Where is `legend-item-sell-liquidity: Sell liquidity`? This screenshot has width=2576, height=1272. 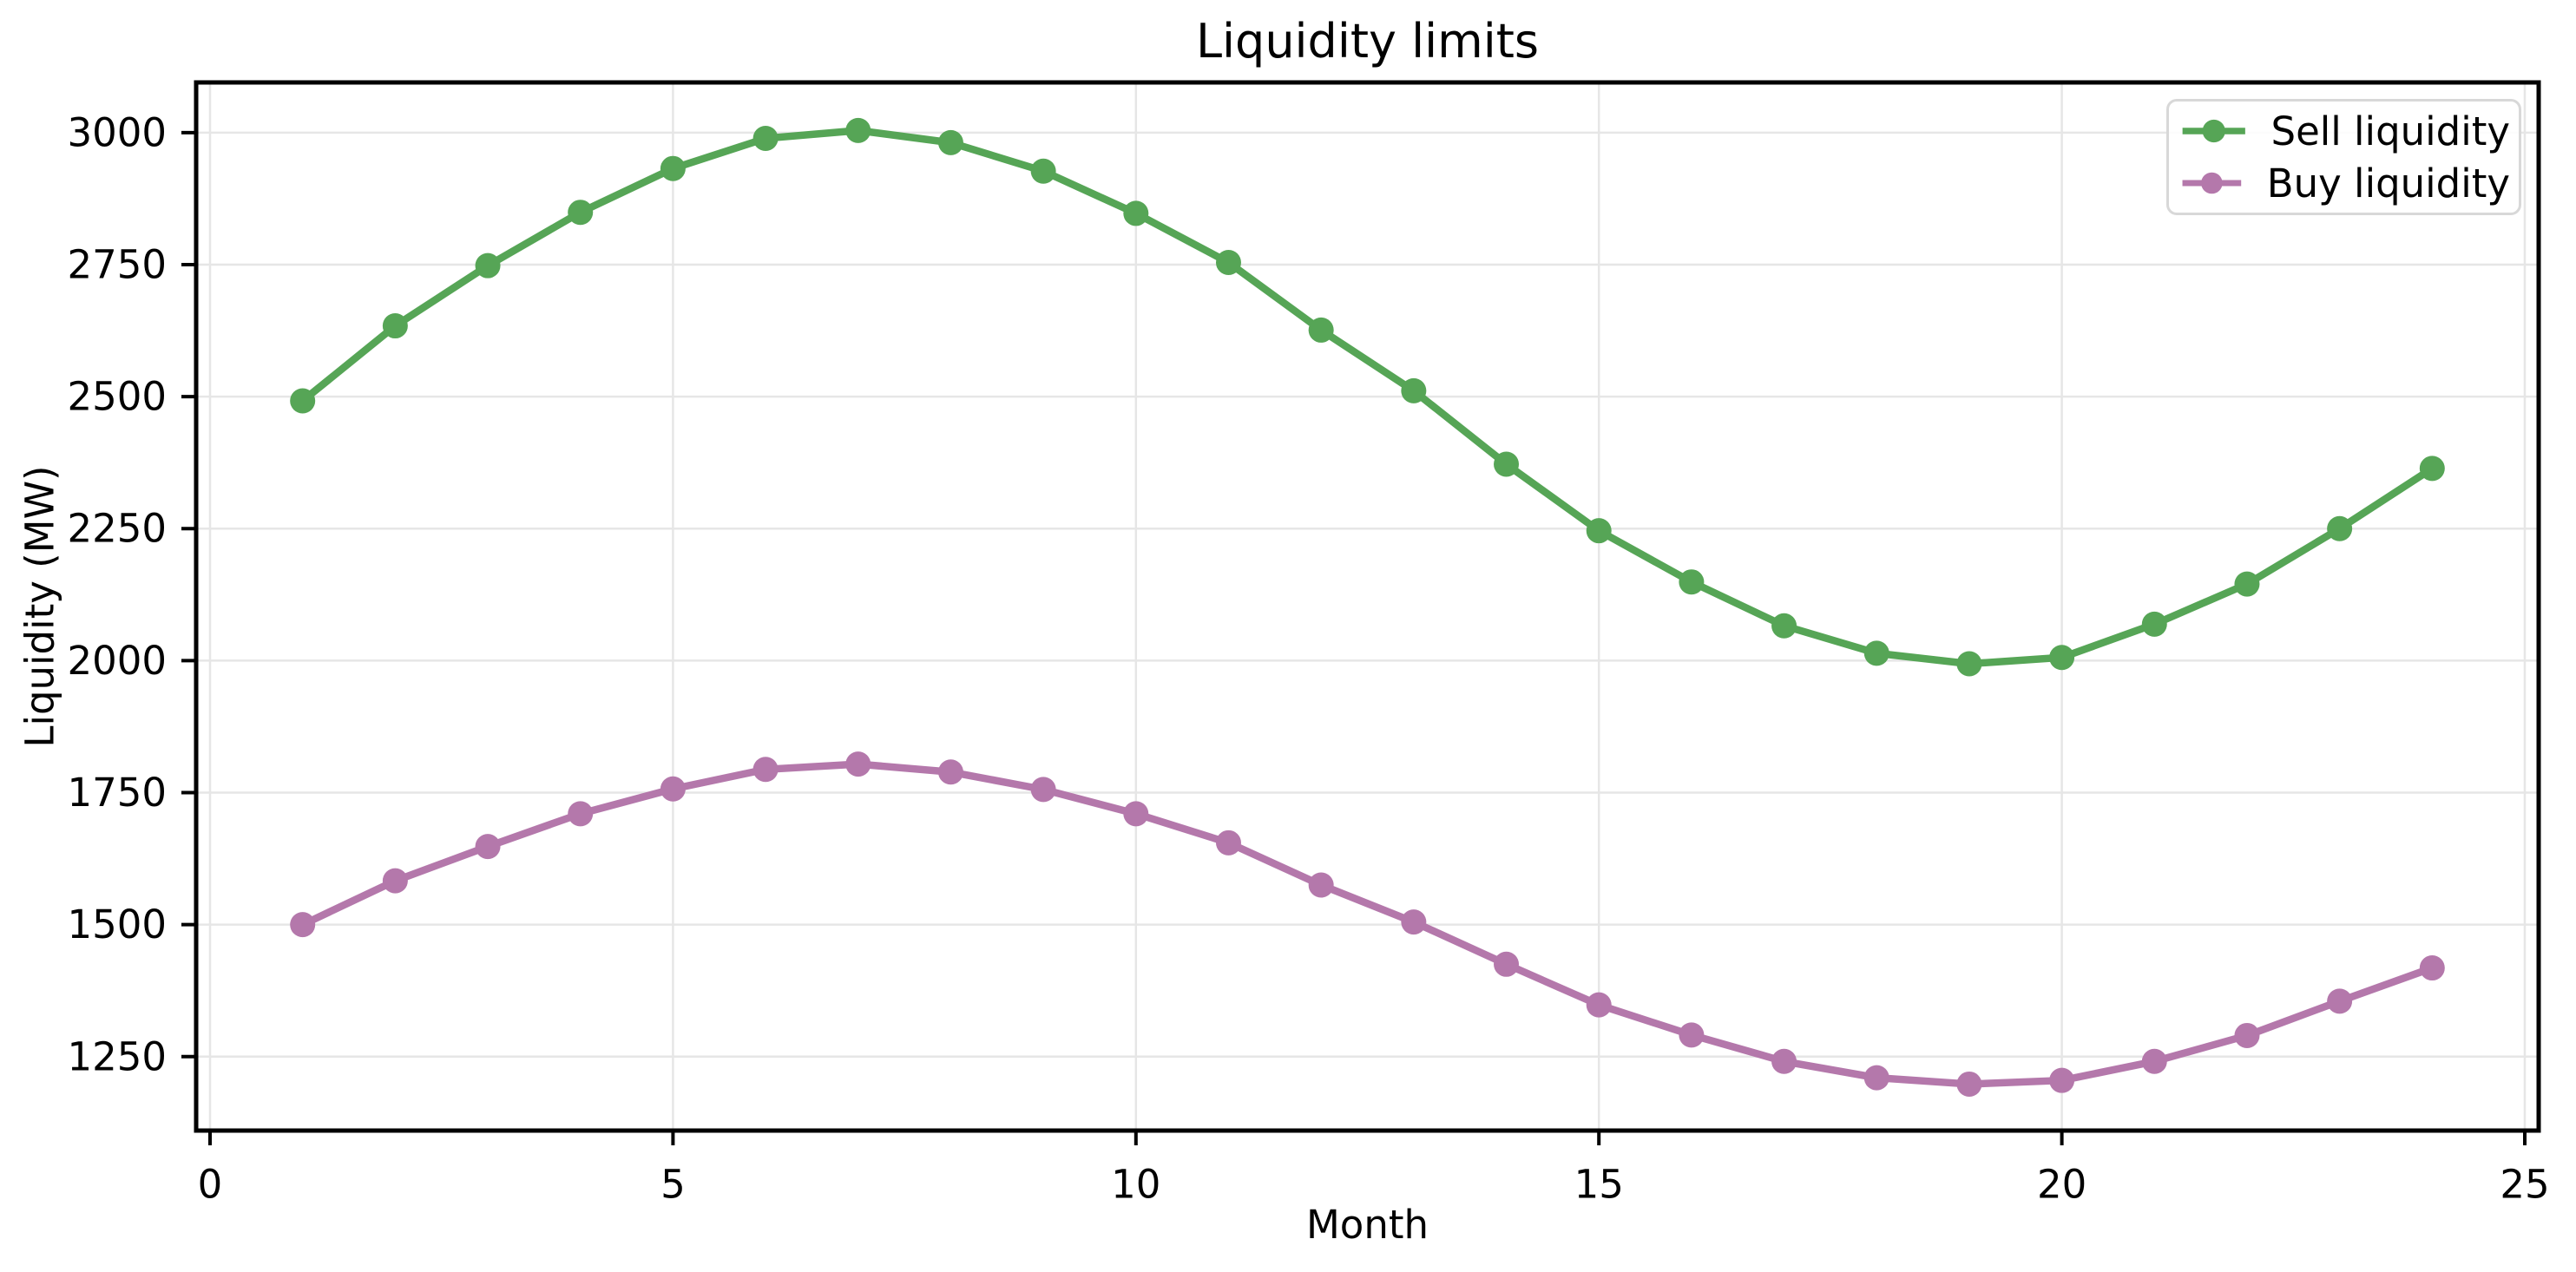
legend-item-sell-liquidity: Sell liquidity is located at coordinates (2346, 131).